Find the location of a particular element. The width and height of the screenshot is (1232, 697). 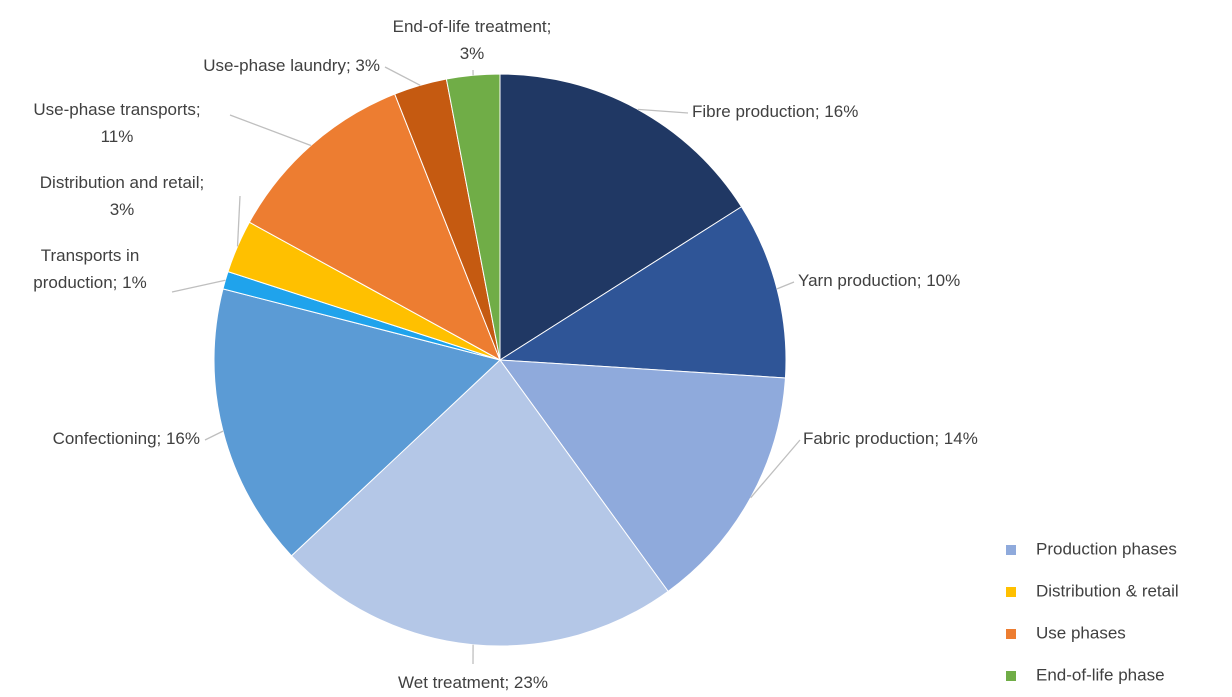

data-label: Wet treatment; 23% is located at coordinates (473, 682).